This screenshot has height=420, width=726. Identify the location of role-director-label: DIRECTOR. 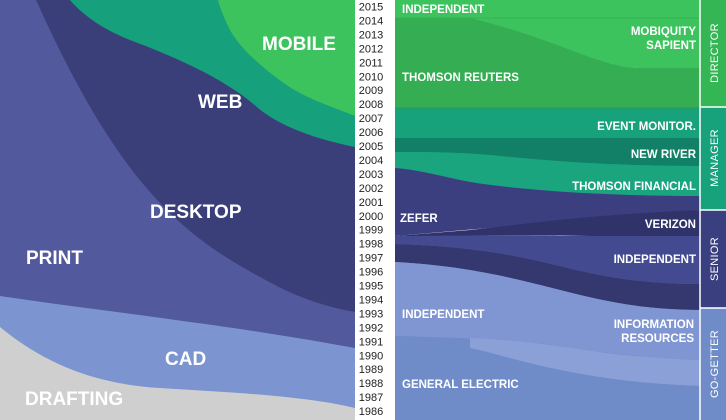
(715, 53).